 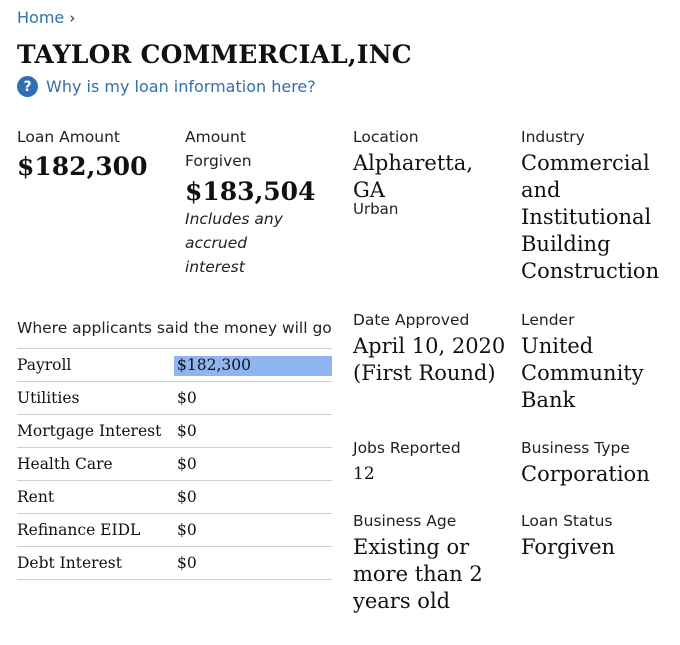 I want to click on industry-line: Commercial, so click(x=585, y=163).